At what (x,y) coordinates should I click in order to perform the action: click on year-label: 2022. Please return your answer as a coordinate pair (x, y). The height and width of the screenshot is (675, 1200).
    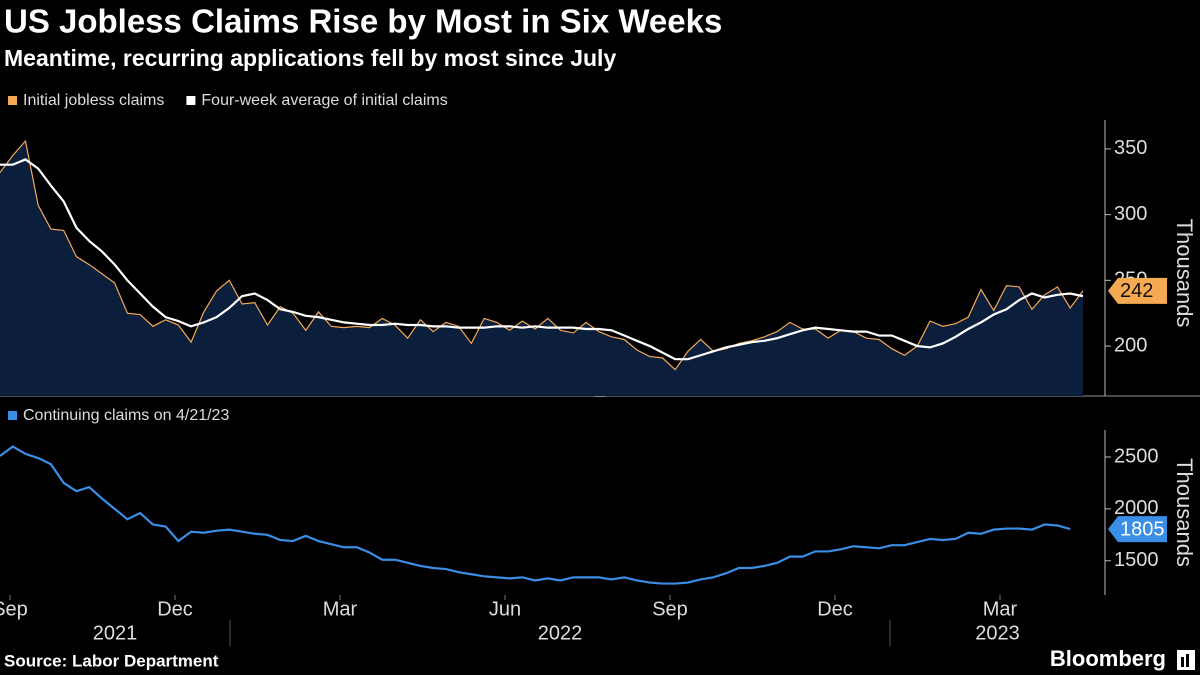
    Looking at the image, I should click on (560, 633).